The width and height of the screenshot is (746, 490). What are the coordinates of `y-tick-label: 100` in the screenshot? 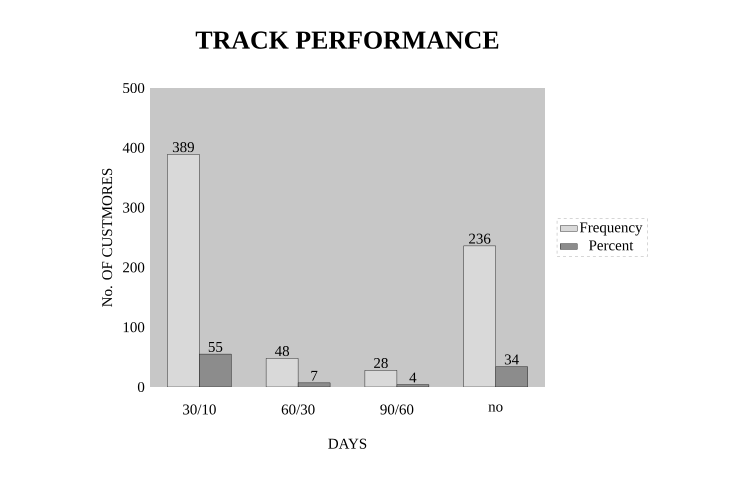 It's located at (134, 327).